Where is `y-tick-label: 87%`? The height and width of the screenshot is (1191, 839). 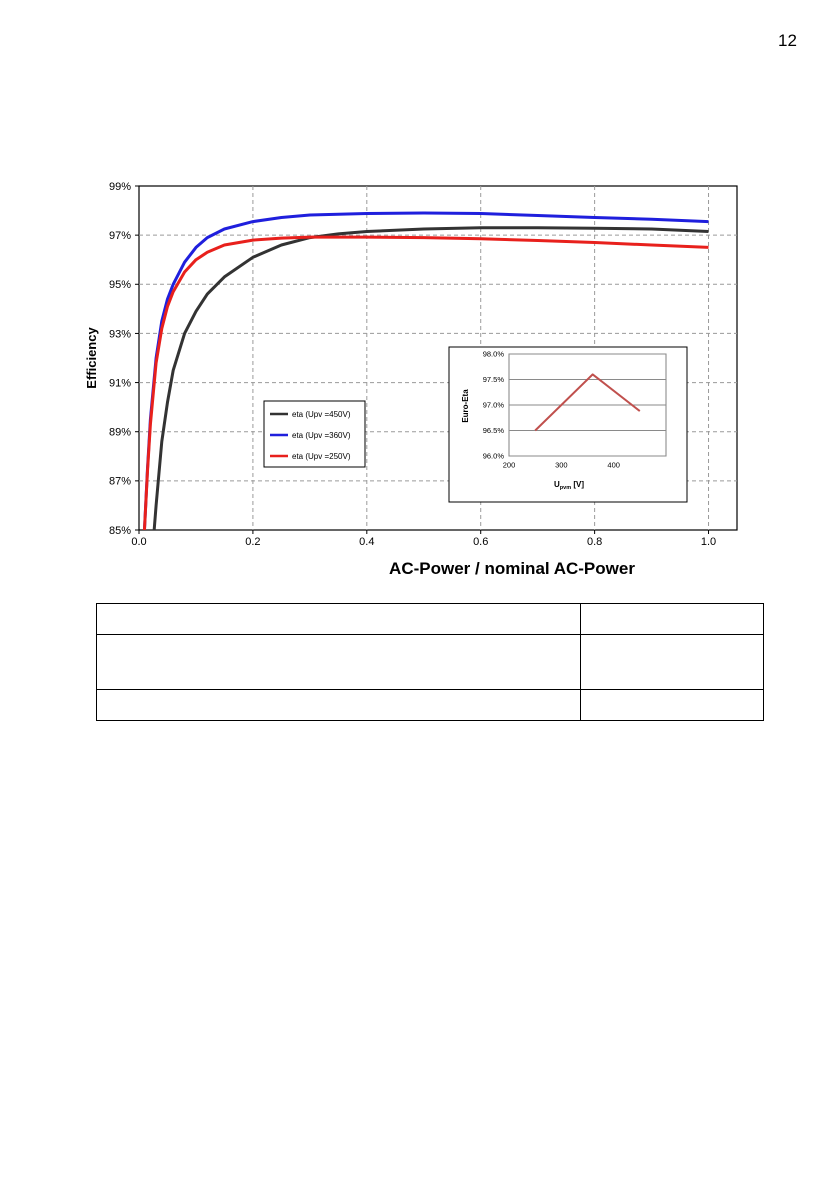
y-tick-label: 87% is located at coordinates (120, 482).